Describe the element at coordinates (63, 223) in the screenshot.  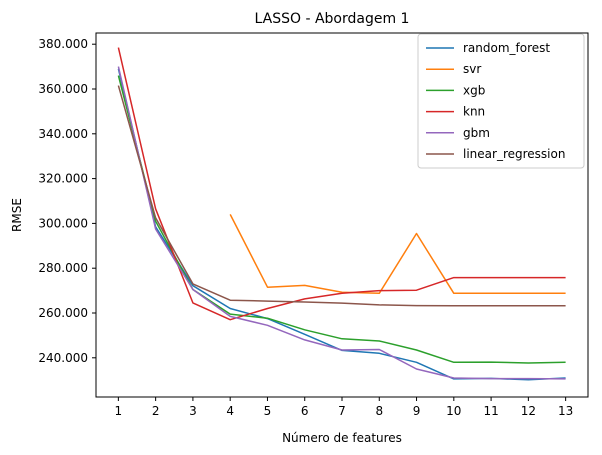
I see `y-tick-label: 300.000` at that location.